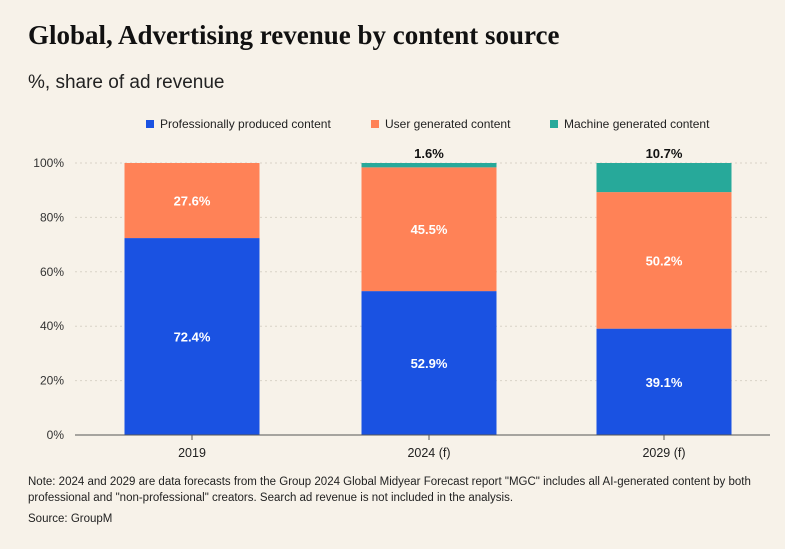  I want to click on legend-item-machine: Machine generated content, so click(629, 124).